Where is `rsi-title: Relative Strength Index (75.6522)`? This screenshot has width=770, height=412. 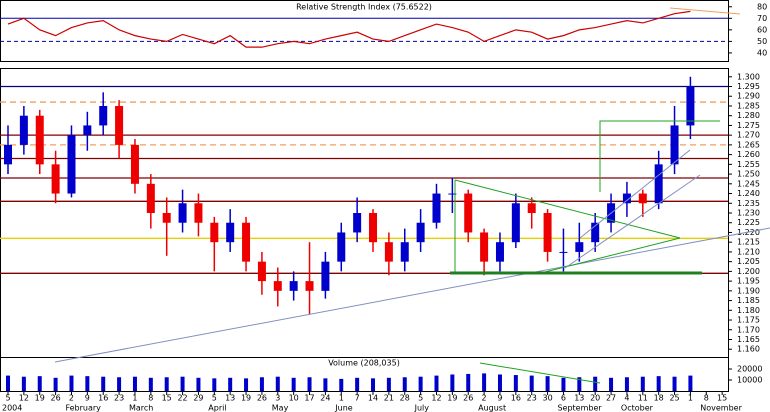 rsi-title: Relative Strength Index (75.6522) is located at coordinates (364, 7).